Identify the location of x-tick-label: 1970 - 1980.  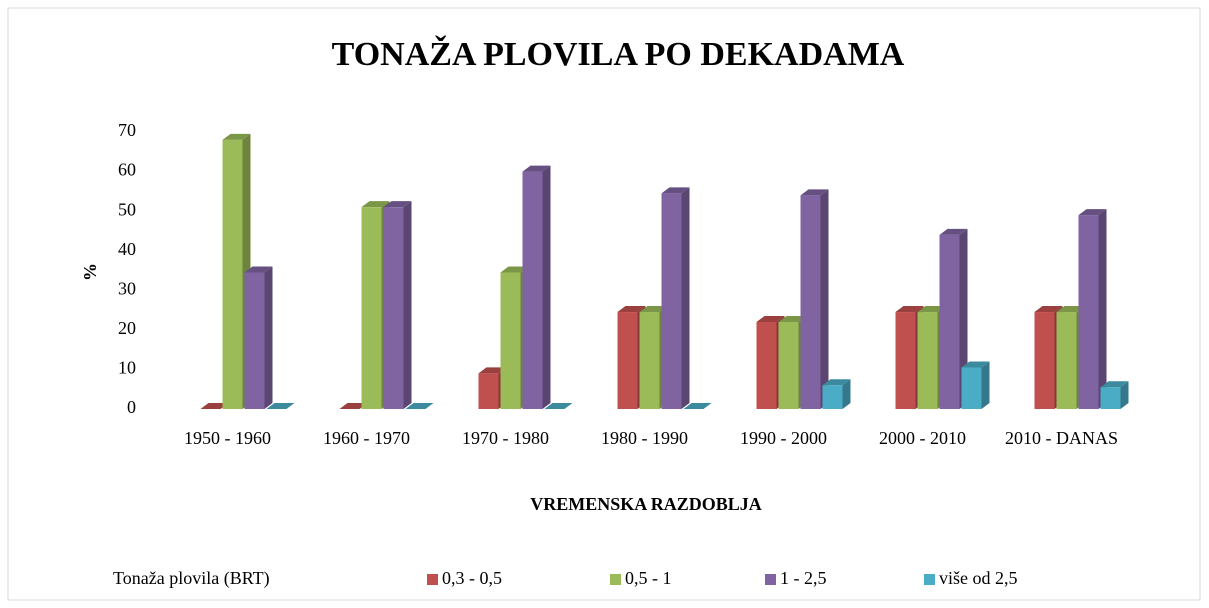
(505, 438).